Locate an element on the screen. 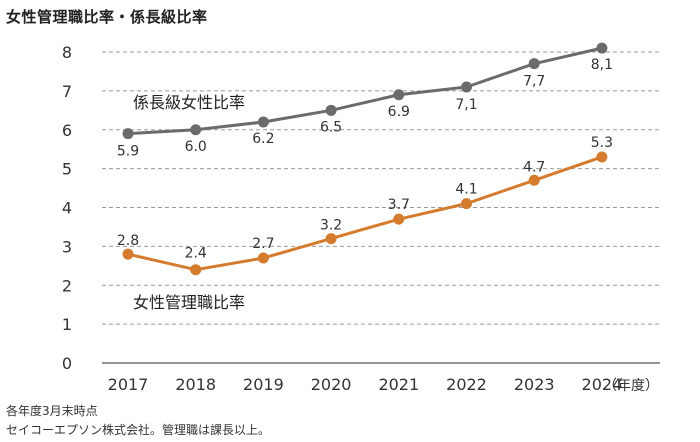  y-tick-label-4: 4 is located at coordinates (67, 208).